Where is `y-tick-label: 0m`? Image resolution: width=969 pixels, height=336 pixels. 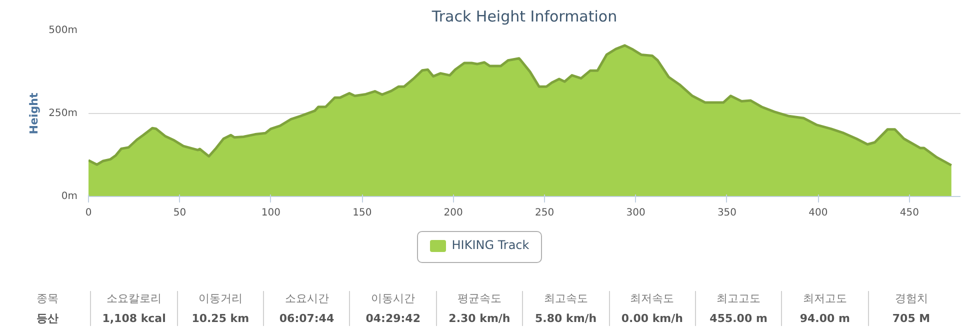
y-tick-label: 0m is located at coordinates (69, 196).